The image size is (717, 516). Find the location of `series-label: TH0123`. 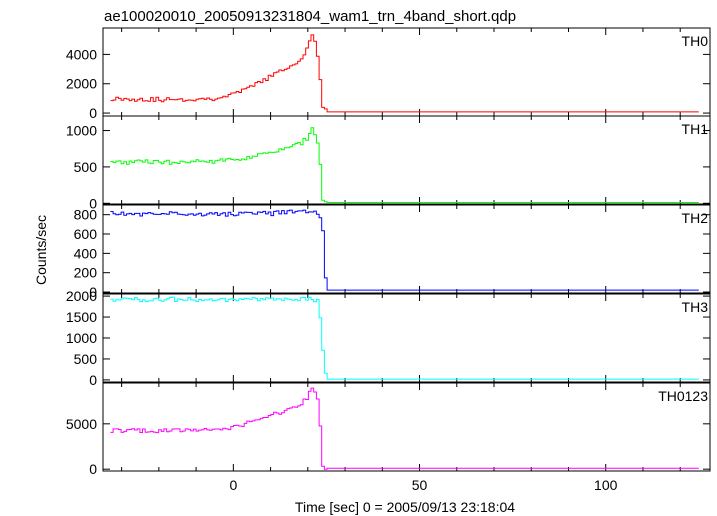

series-label: TH0123 is located at coordinates (683, 396).